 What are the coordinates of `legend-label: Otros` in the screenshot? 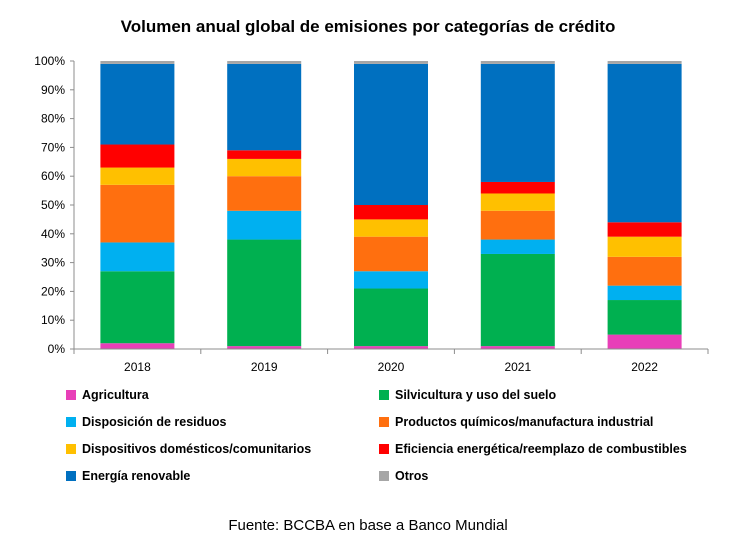 It's located at (412, 476).